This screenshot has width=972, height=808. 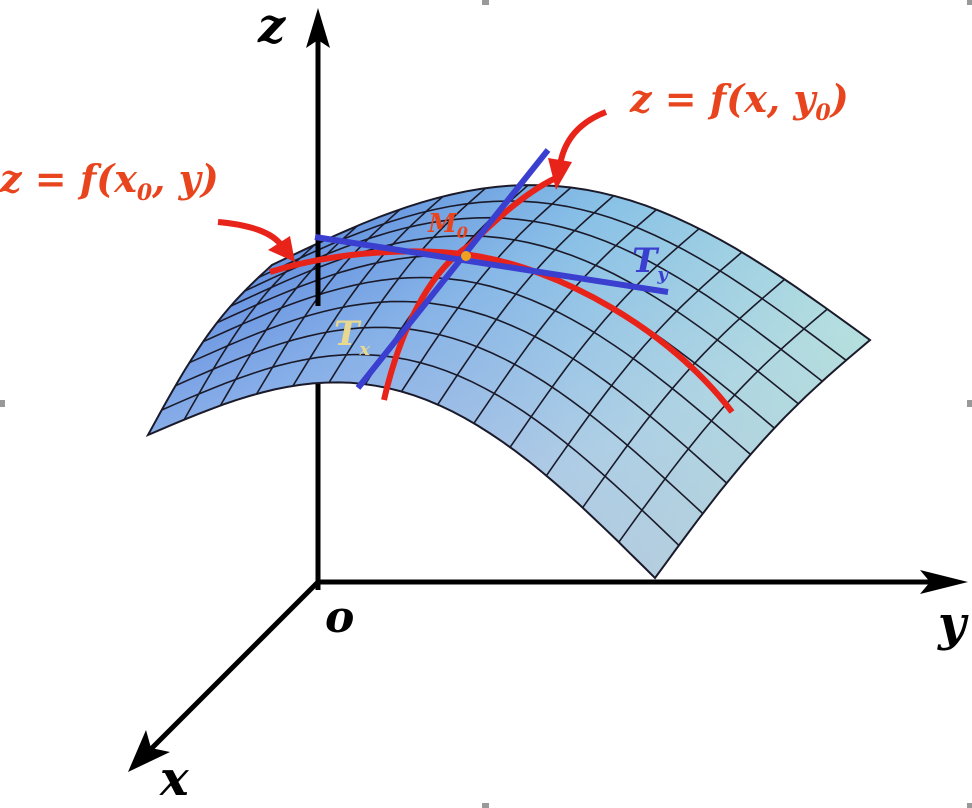 I want to click on tangent-line-tx, so click(x=453, y=269).